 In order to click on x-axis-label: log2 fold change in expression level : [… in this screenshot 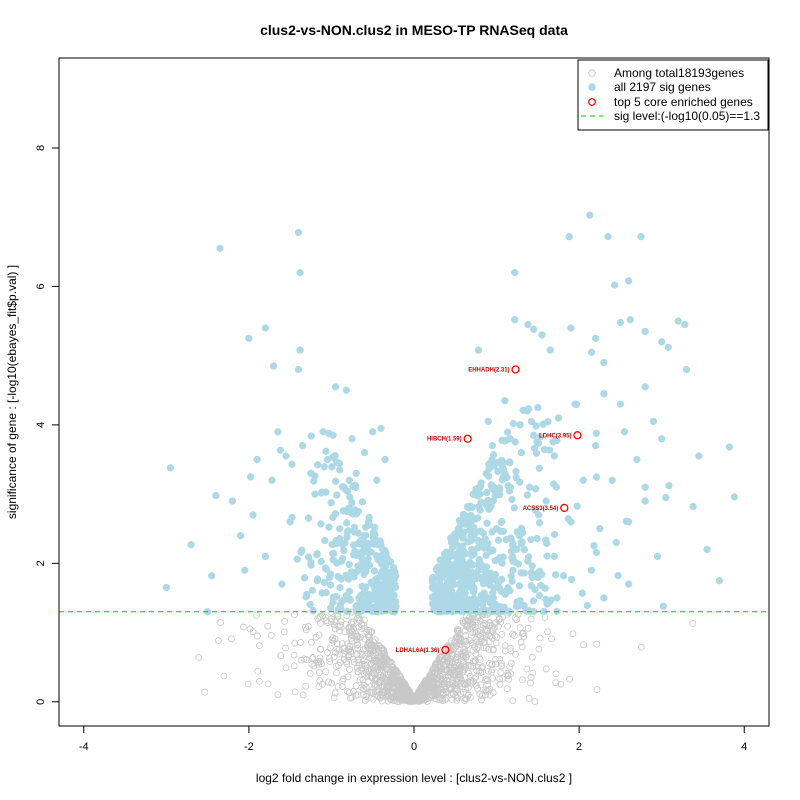, I will do `click(414, 778)`.